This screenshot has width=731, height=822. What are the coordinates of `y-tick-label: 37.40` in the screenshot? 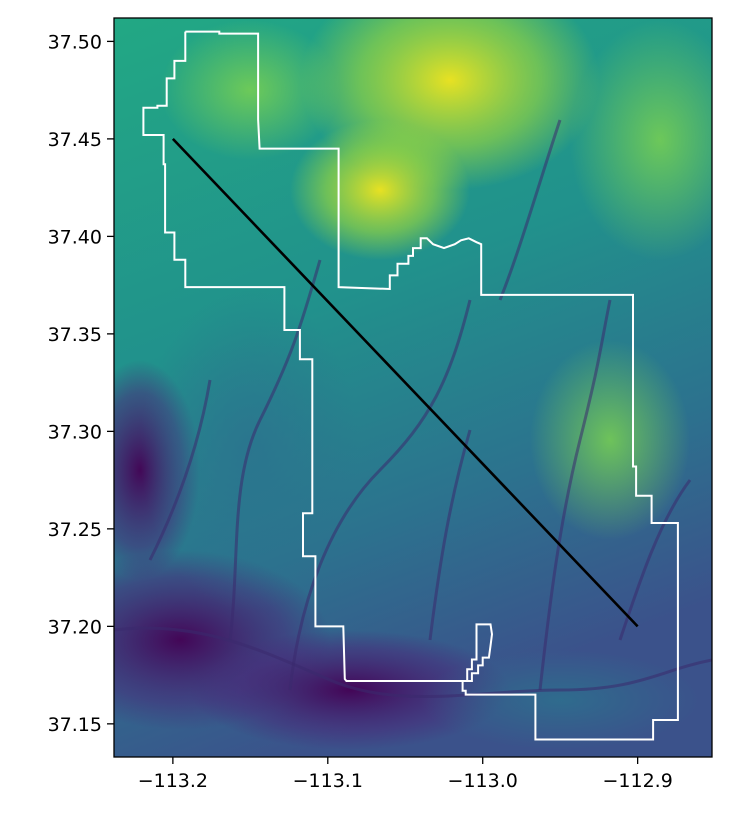 It's located at (75, 237).